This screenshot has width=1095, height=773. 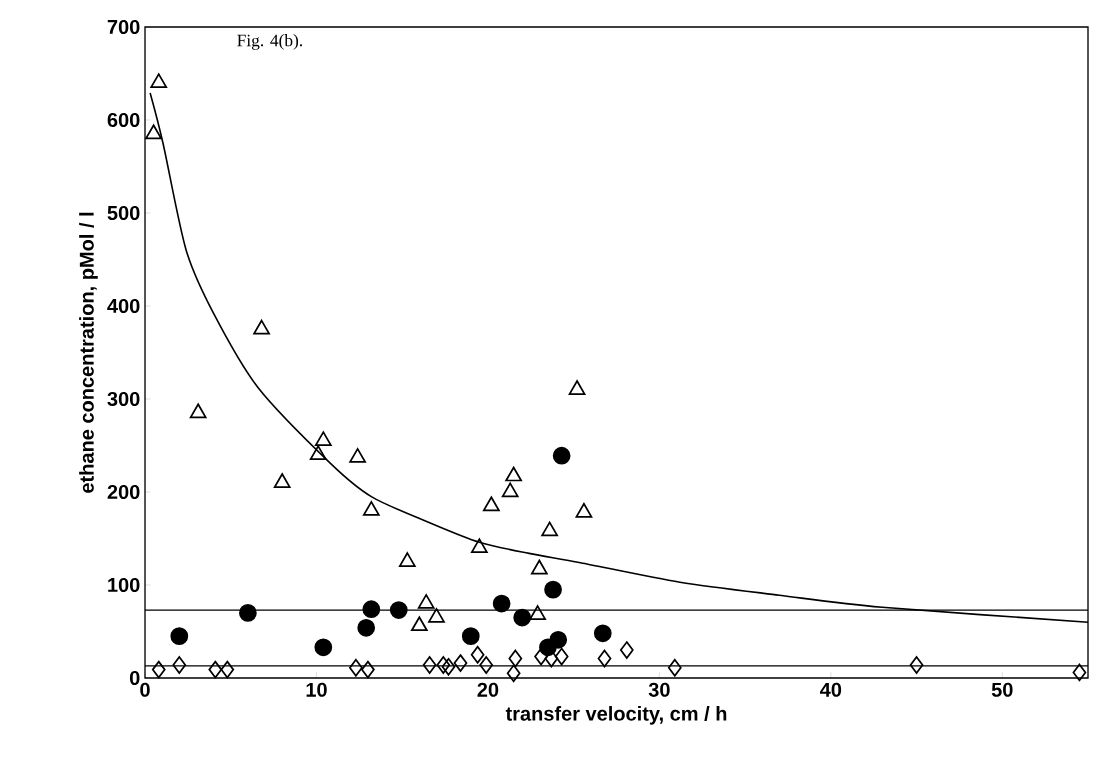 I want to click on x-axis-title: transfer velocity, cm / h, so click(x=616, y=715).